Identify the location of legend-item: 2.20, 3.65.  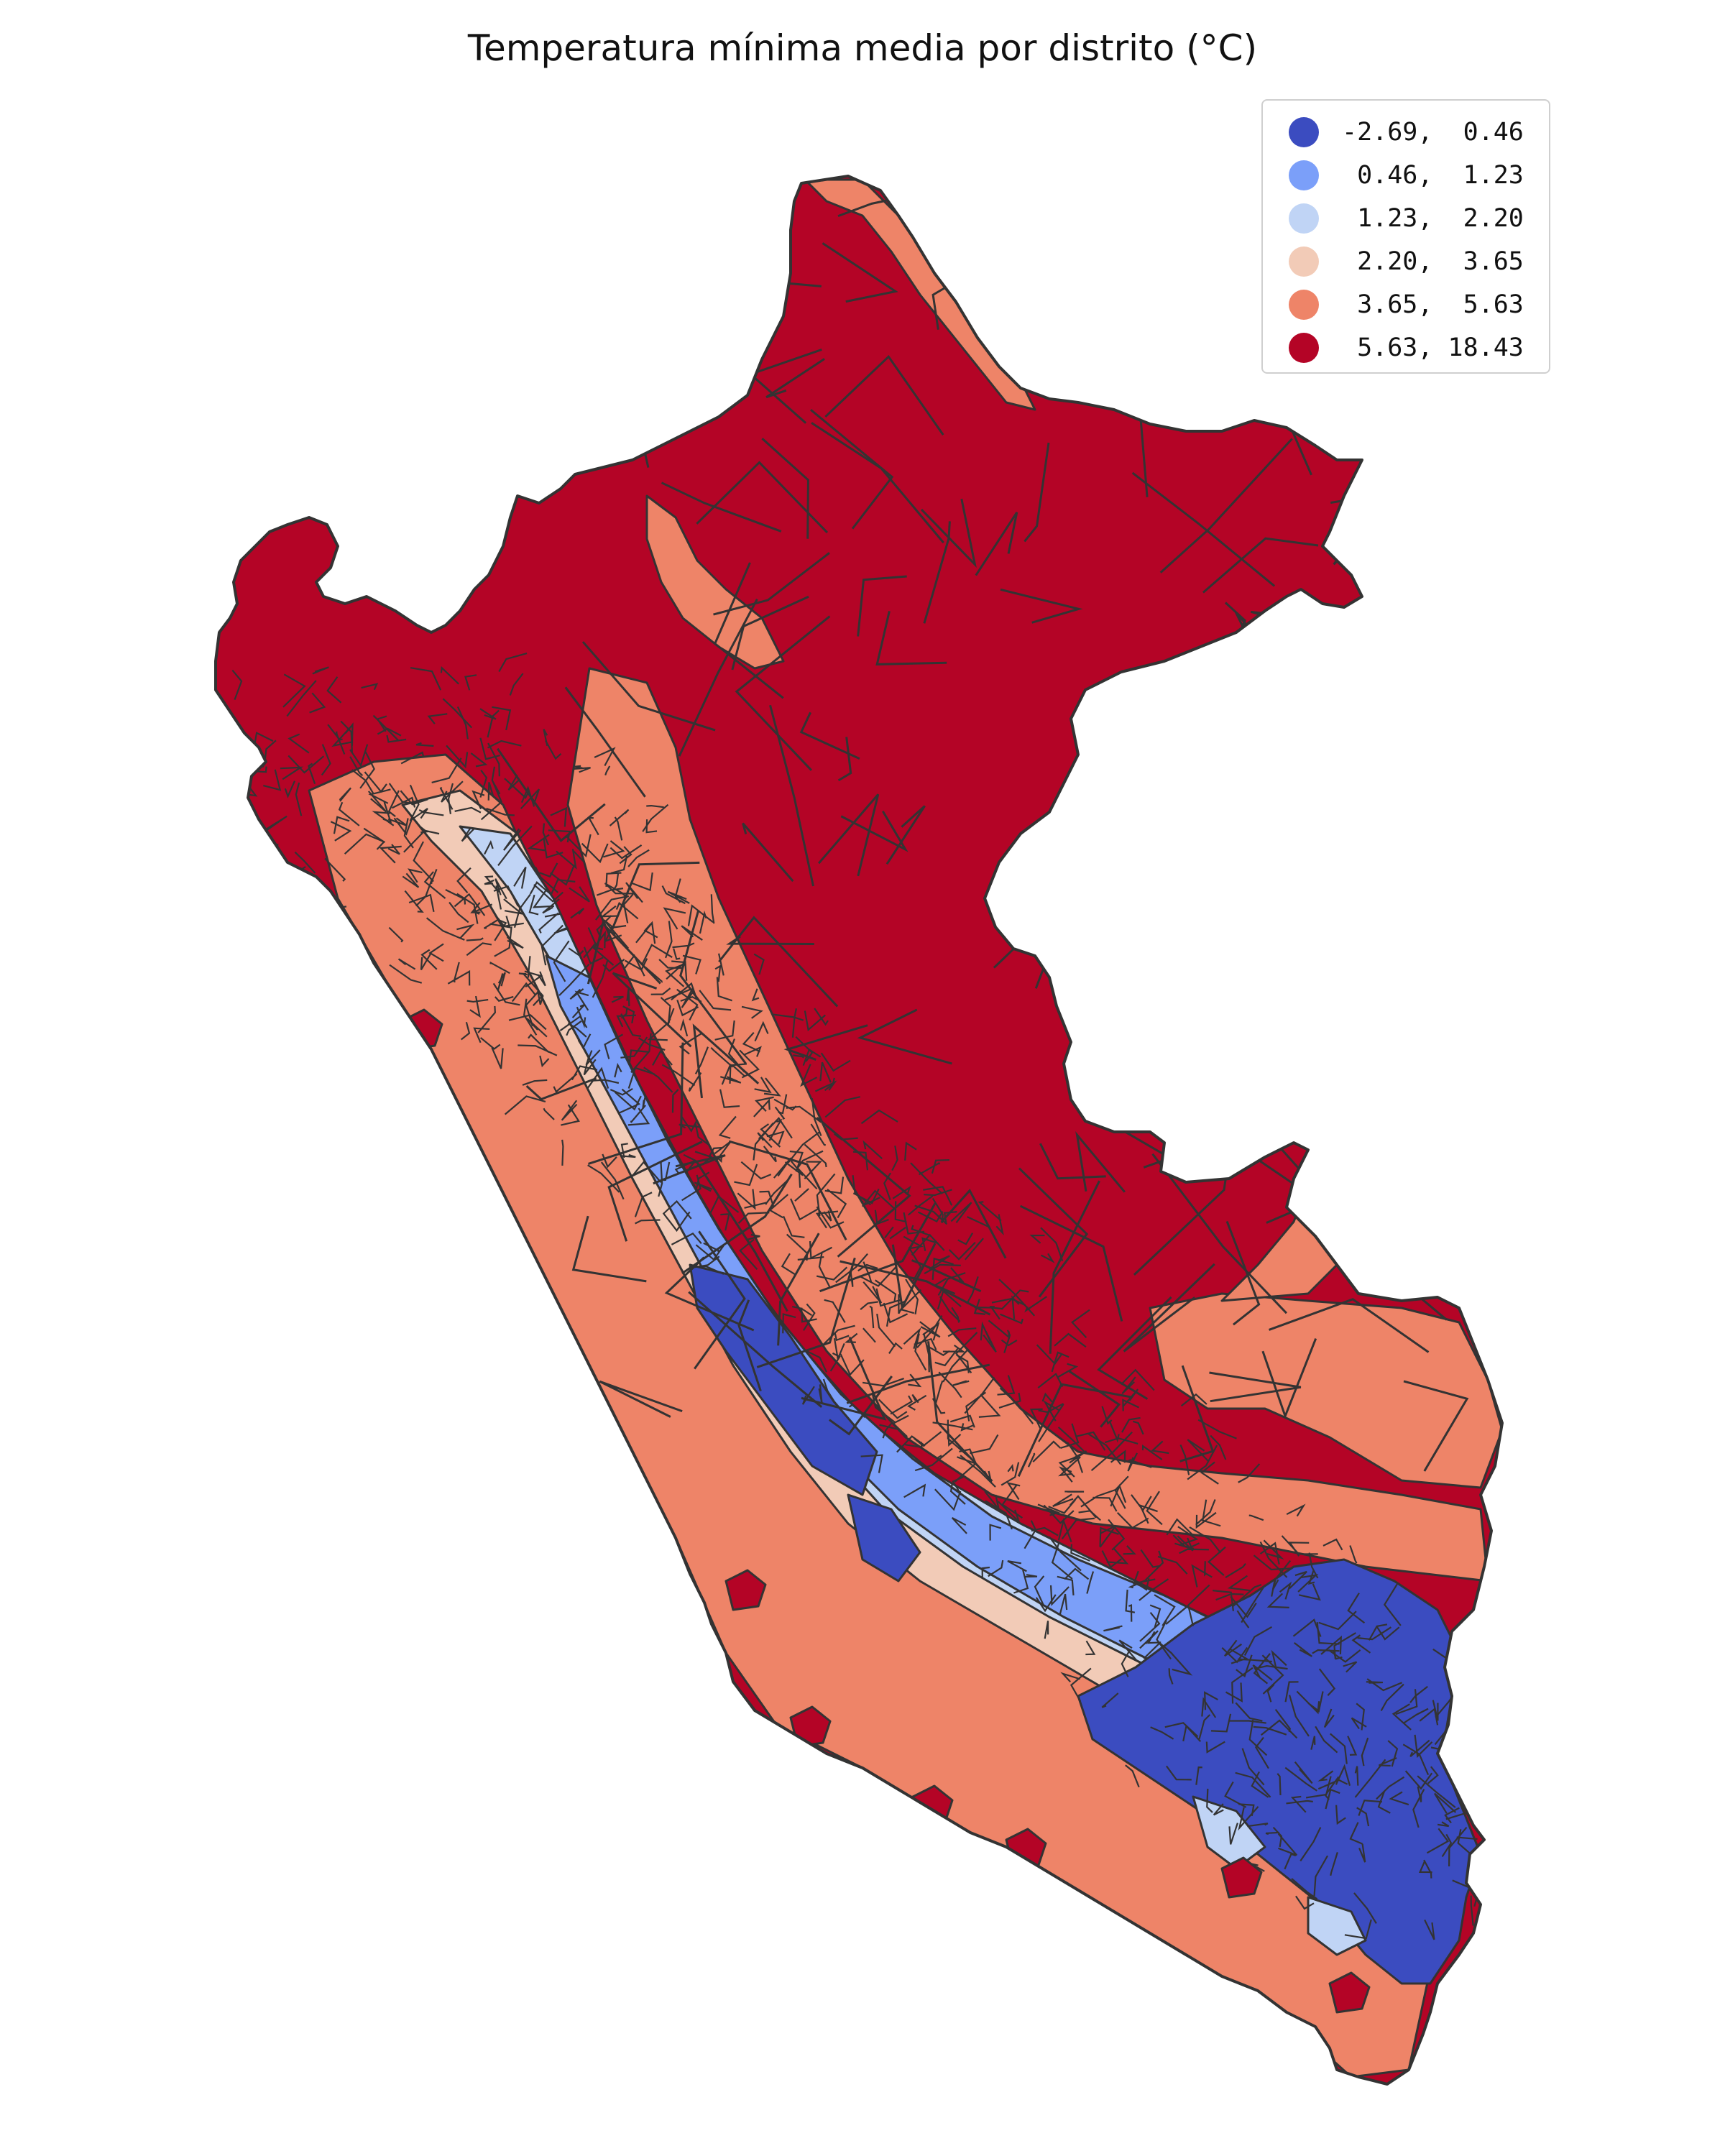
(1406, 262).